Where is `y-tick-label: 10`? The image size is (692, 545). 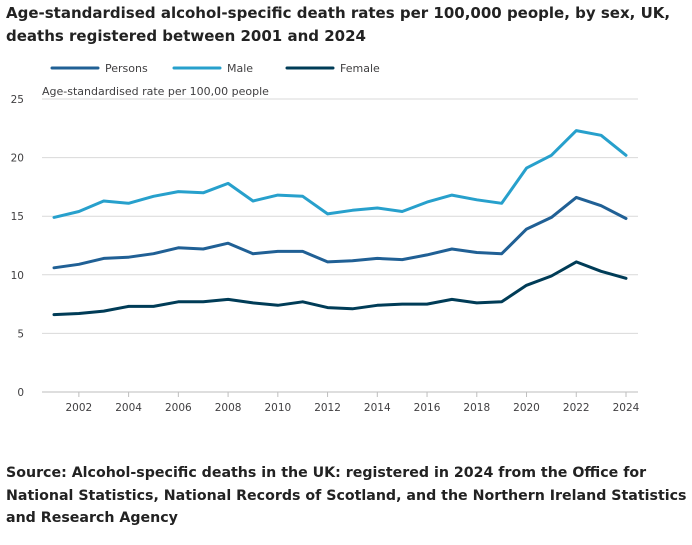
y-tick-label: 10 is located at coordinates (17, 276).